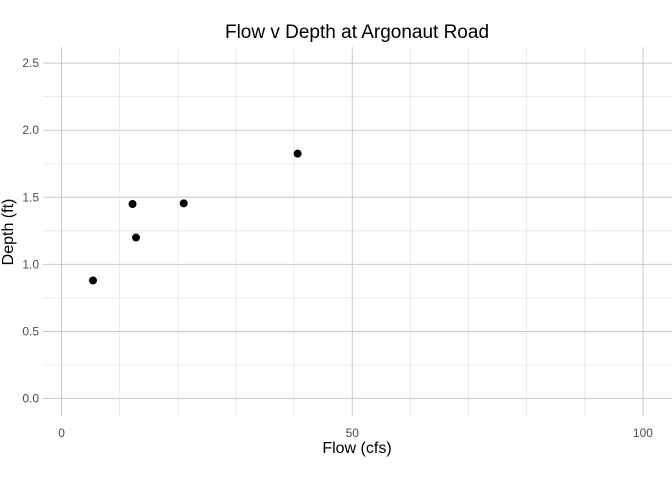  I want to click on x-axis-title: Flow (cfs), so click(356, 448).